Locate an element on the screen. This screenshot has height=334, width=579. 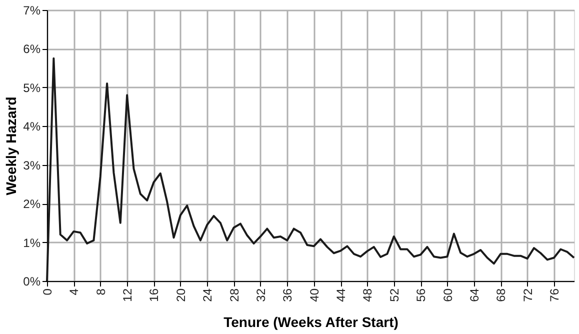
x-tick-label: 48 is located at coordinates (367, 295).